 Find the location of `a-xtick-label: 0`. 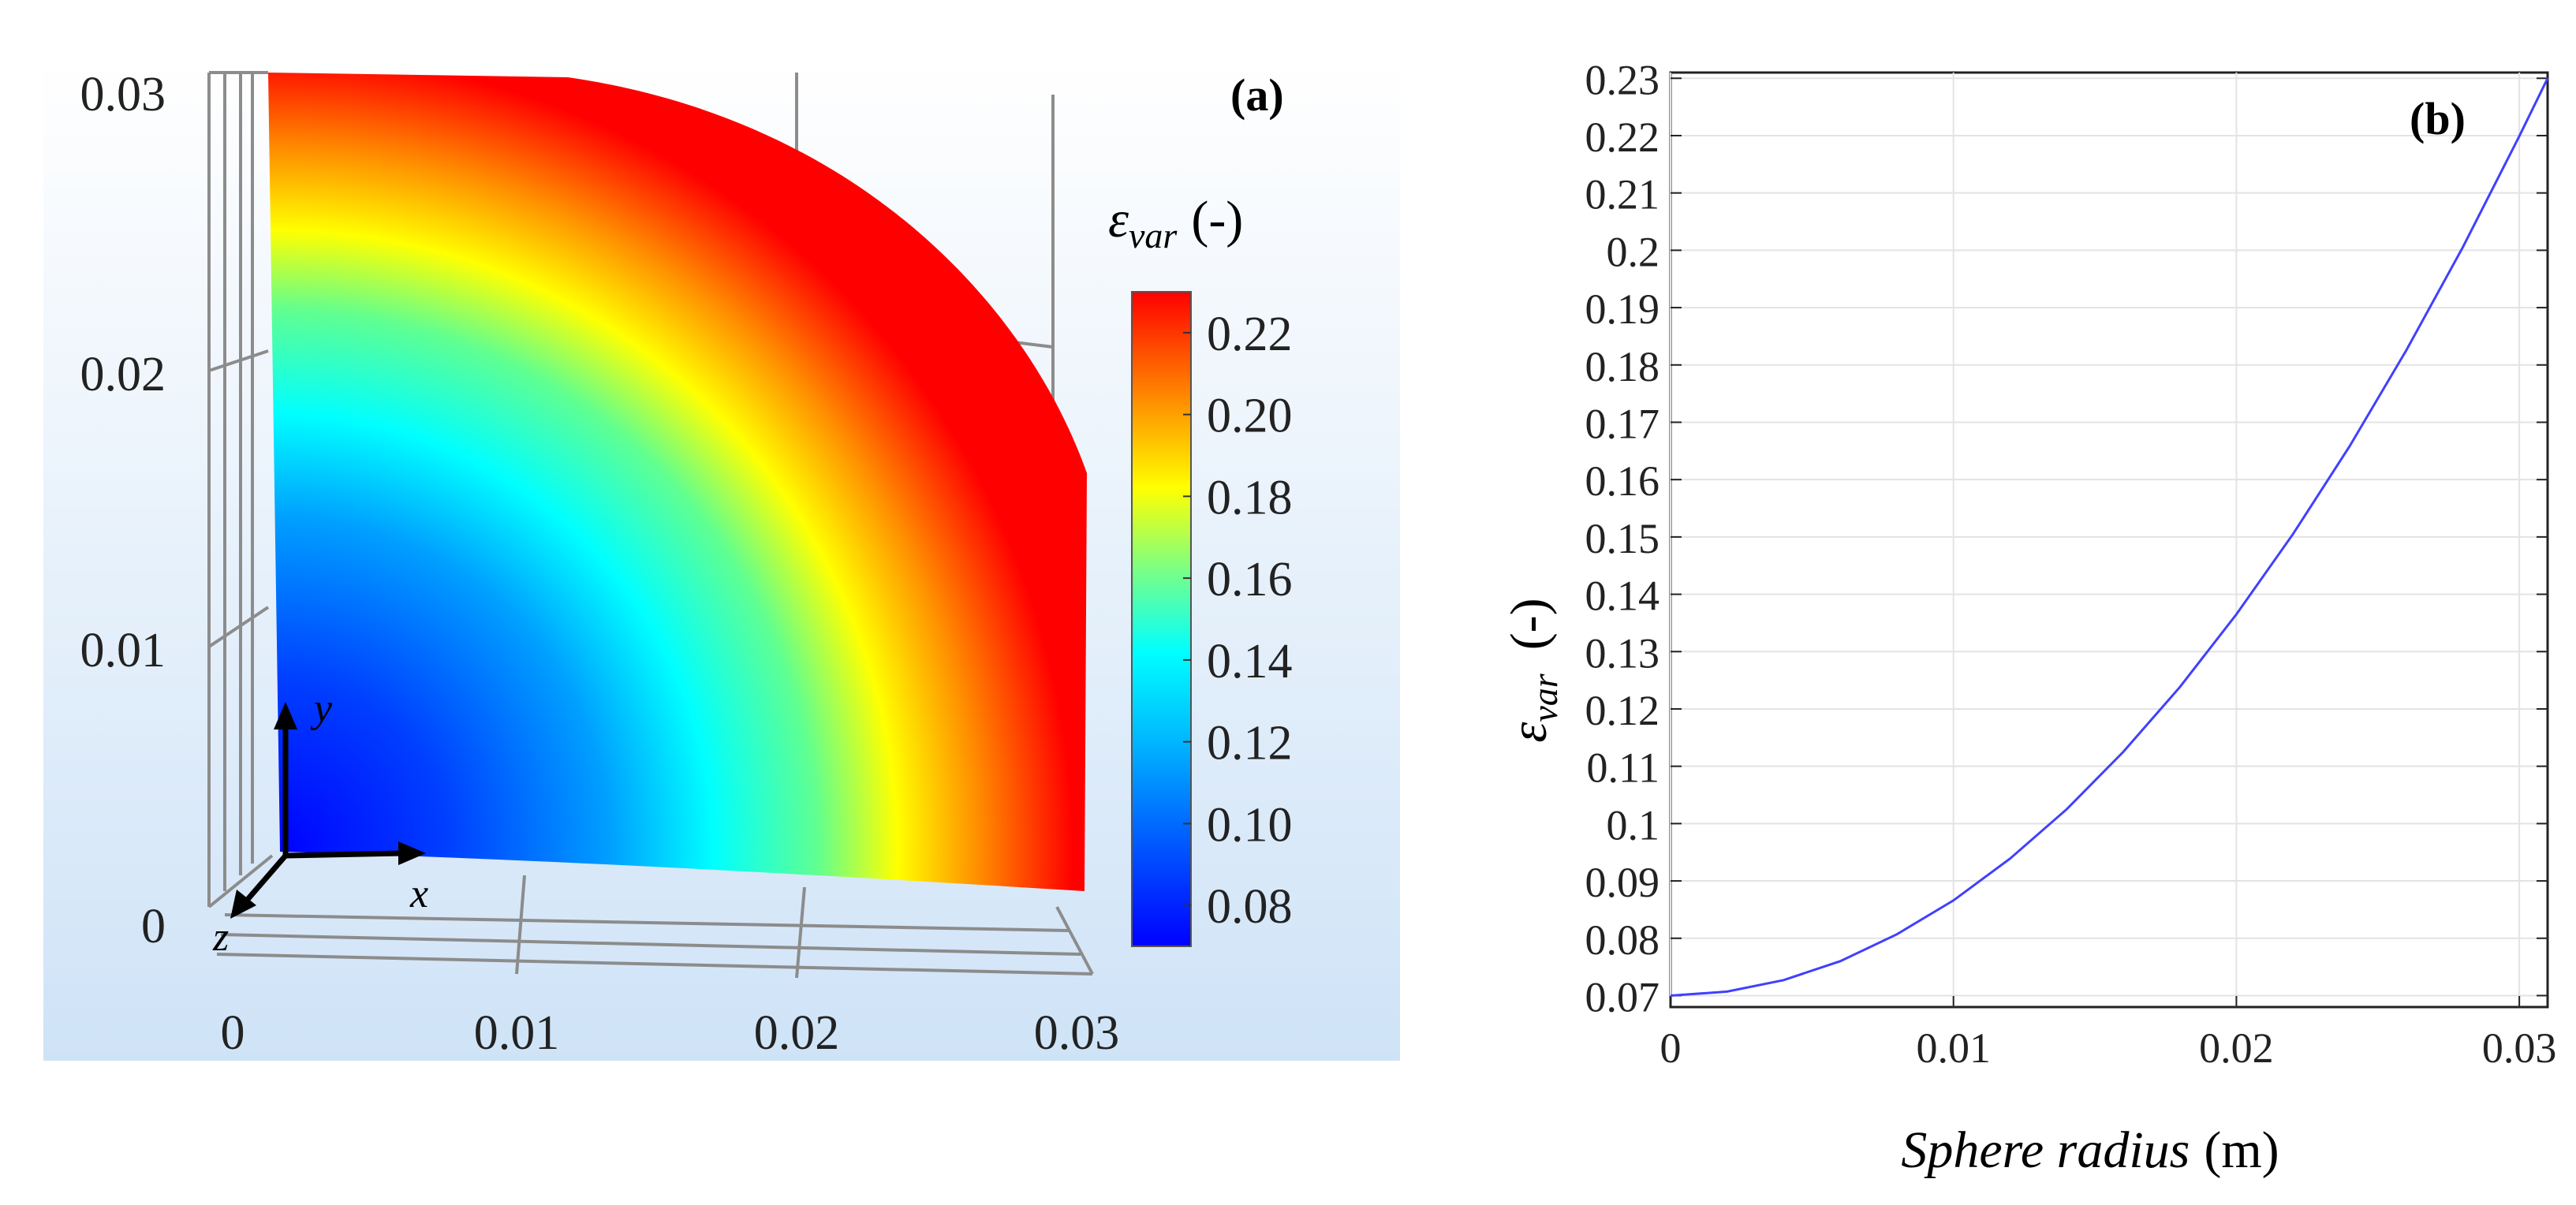

a-xtick-label: 0 is located at coordinates (233, 1033).